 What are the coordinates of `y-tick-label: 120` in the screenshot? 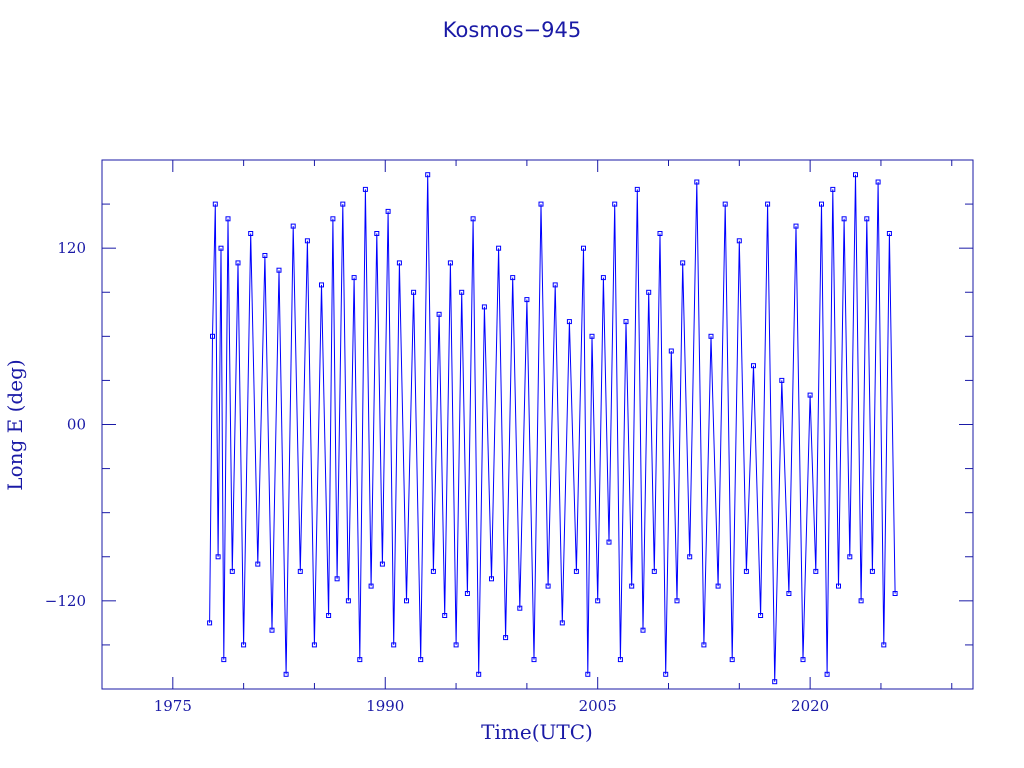 It's located at (71, 248).